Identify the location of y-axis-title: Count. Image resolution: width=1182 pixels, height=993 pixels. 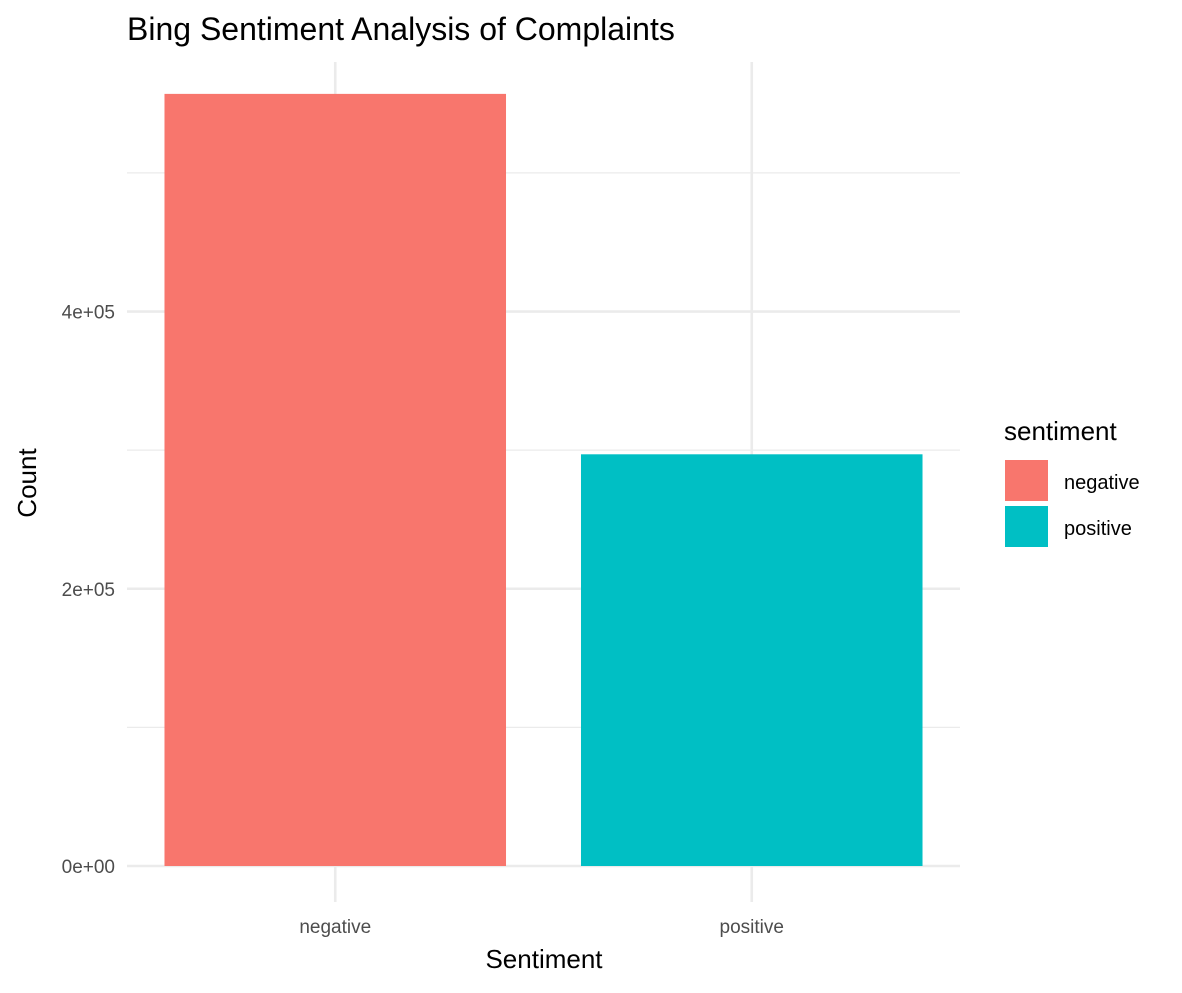
(27, 483).